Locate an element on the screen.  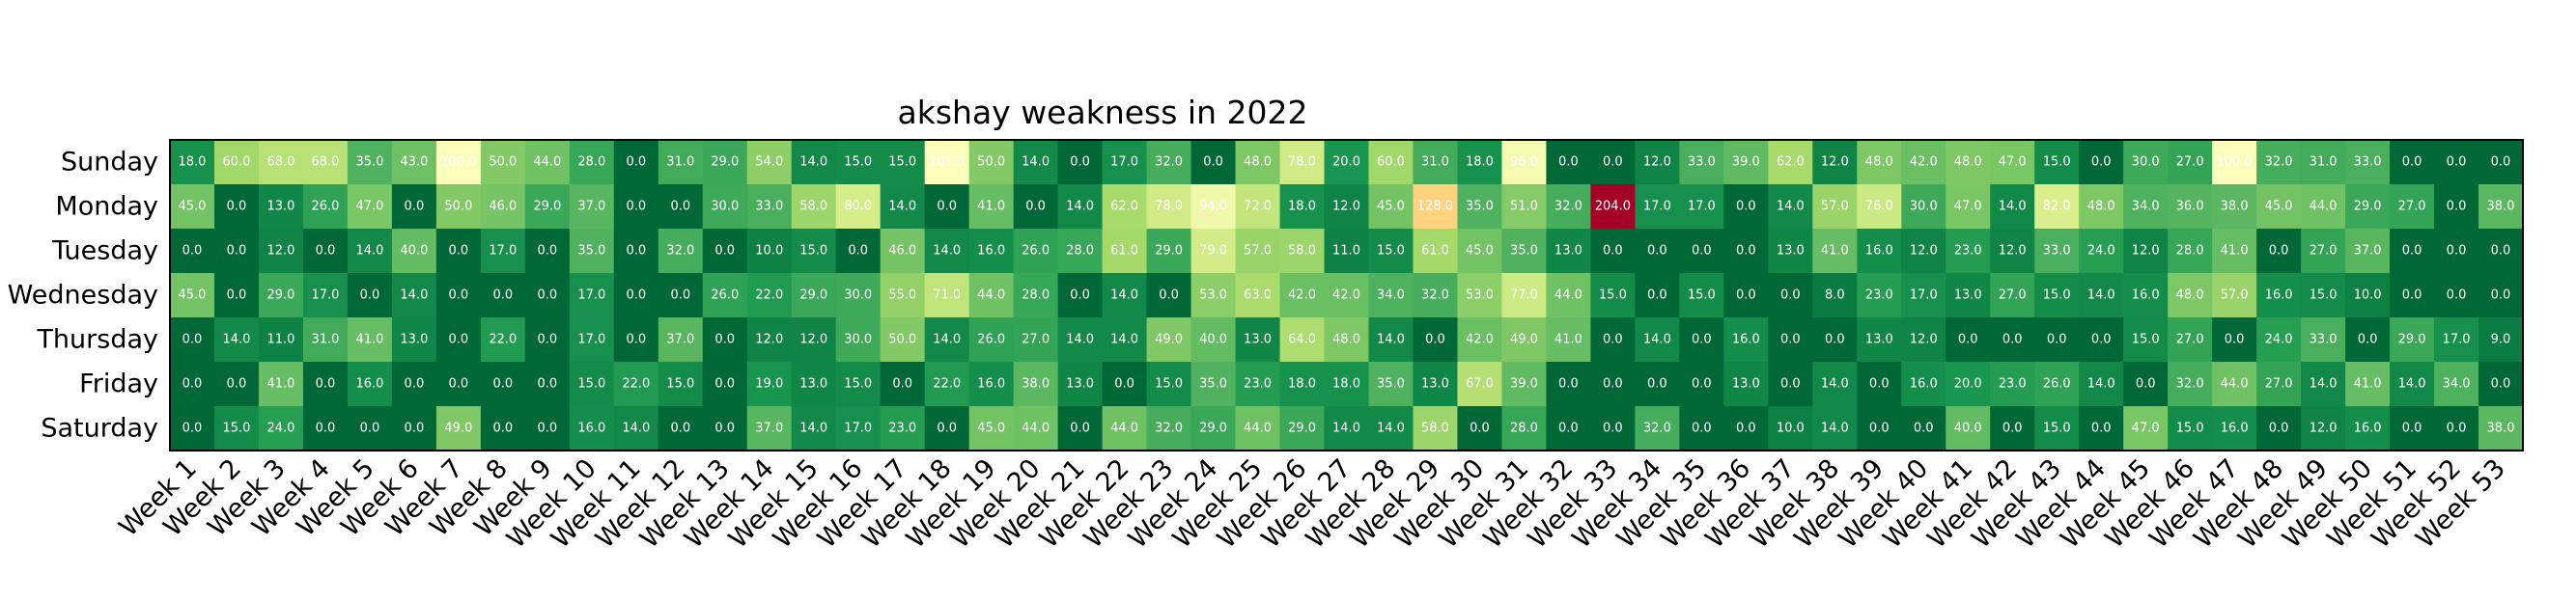
cell-value-label: 35.0 is located at coordinates (1524, 251).